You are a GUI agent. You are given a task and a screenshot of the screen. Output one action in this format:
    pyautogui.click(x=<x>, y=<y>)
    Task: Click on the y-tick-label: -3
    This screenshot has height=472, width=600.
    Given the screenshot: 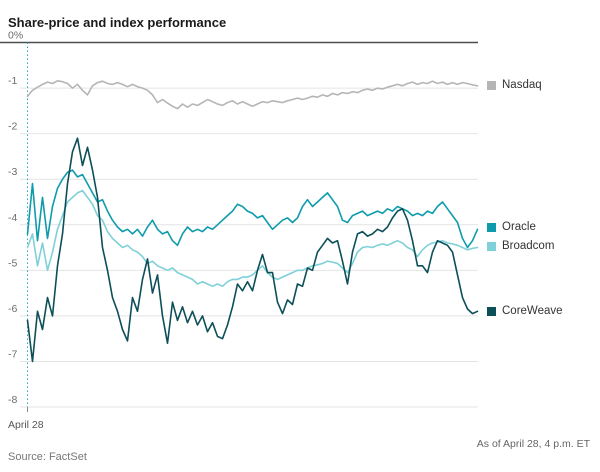 What is the action you would take?
    pyautogui.click(x=12, y=172)
    